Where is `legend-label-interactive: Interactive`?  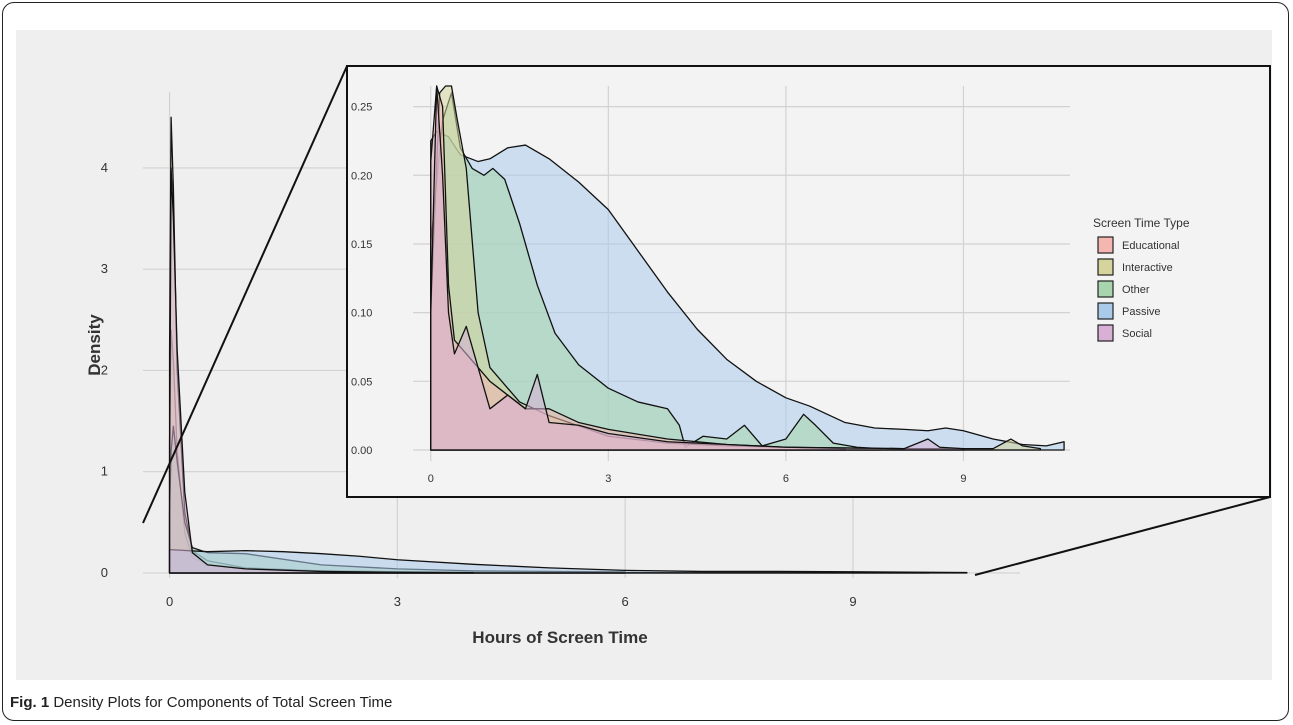
legend-label-interactive: Interactive is located at coordinates (1147, 268).